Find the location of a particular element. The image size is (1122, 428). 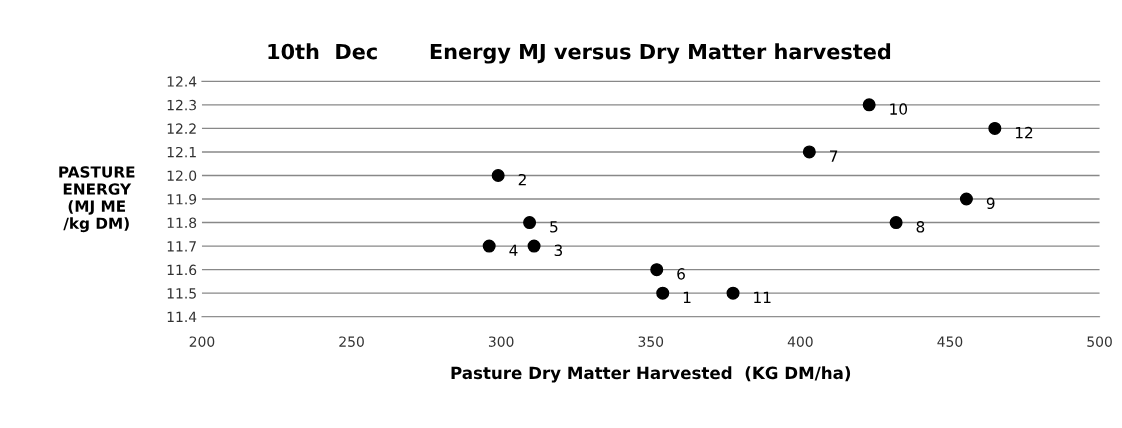

x-tick-label: 250 is located at coordinates (351, 341).